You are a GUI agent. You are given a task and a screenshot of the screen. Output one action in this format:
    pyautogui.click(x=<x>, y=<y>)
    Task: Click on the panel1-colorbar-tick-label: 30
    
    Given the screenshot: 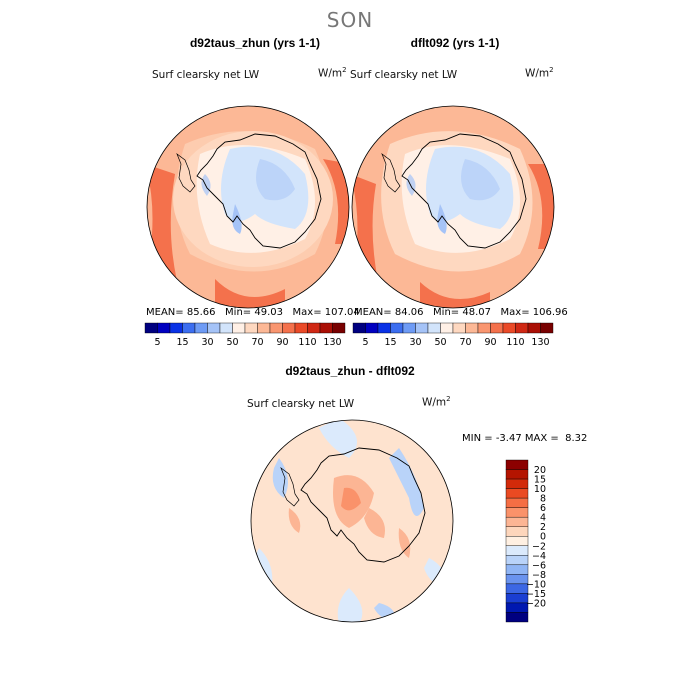 What is the action you would take?
    pyautogui.click(x=207, y=342)
    